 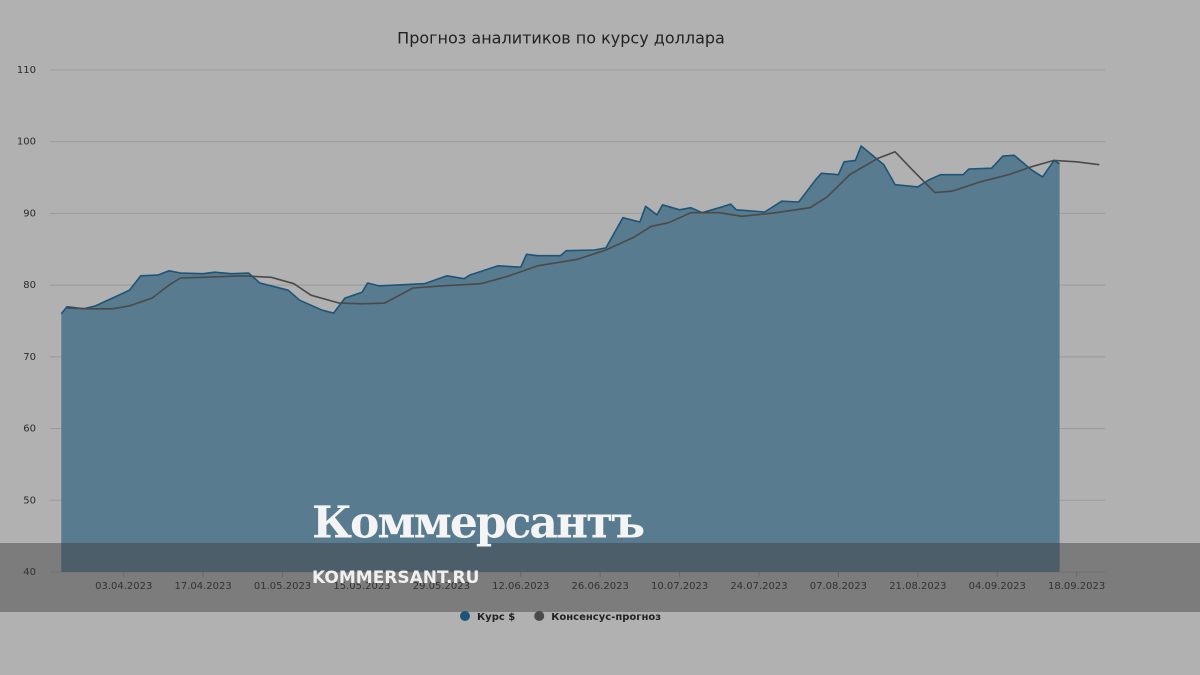 I want to click on x-tick-label: 07.08.2023, so click(x=838, y=586).